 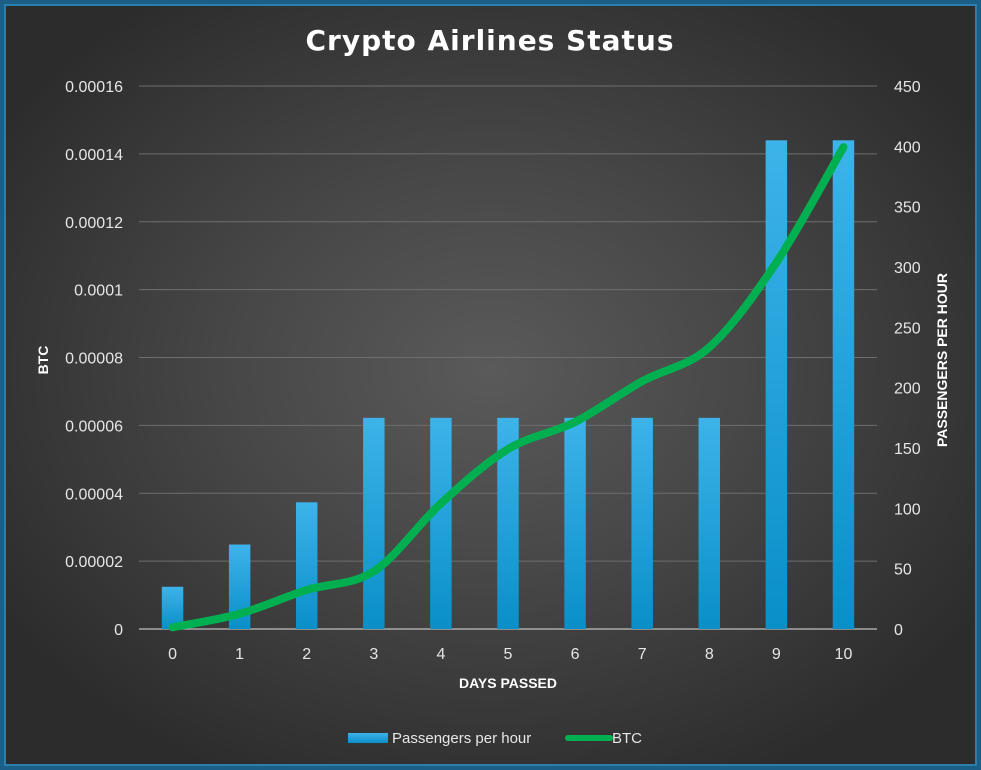 I want to click on left-axis-title: BTC, so click(x=43, y=360).